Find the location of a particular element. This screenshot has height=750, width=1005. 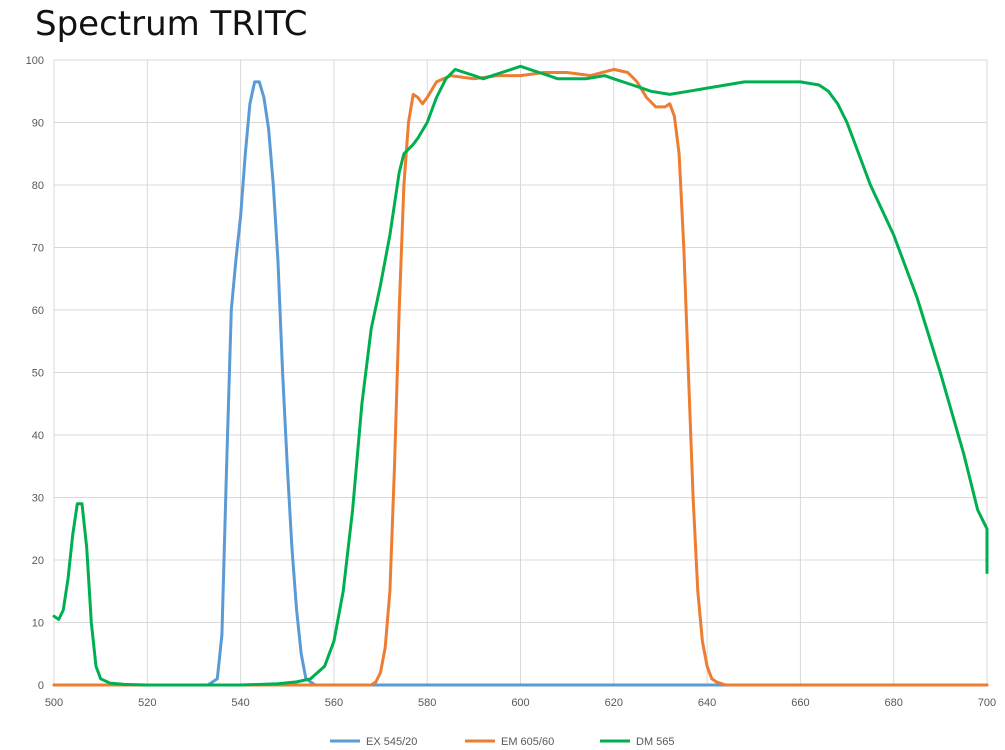

legend: EX 545/20 EM 605/60 DM 565 is located at coordinates (502, 742).